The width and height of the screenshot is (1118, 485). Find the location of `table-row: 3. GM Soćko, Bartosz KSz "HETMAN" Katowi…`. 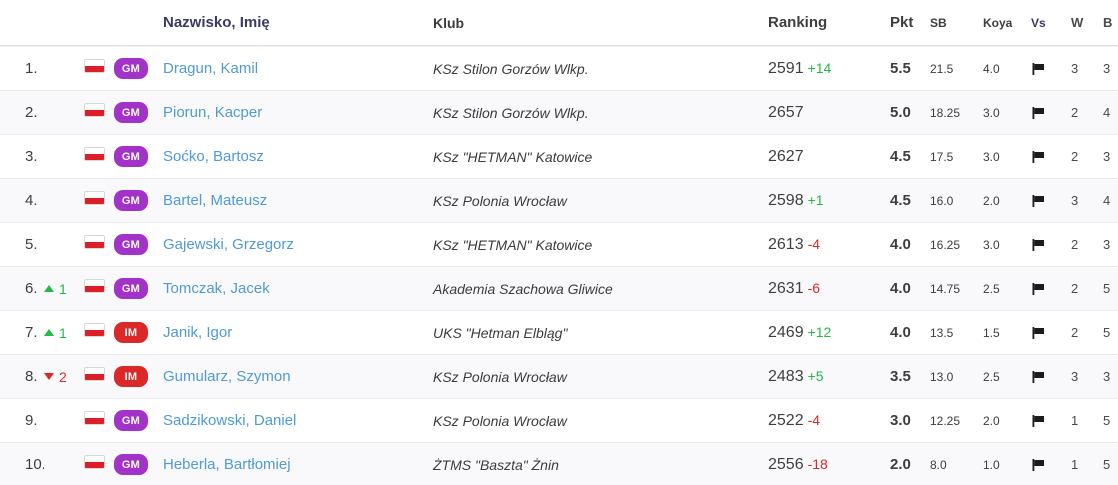

table-row: 3. GM Soćko, Bartosz KSz "HETMAN" Katowi… is located at coordinates (559, 156).